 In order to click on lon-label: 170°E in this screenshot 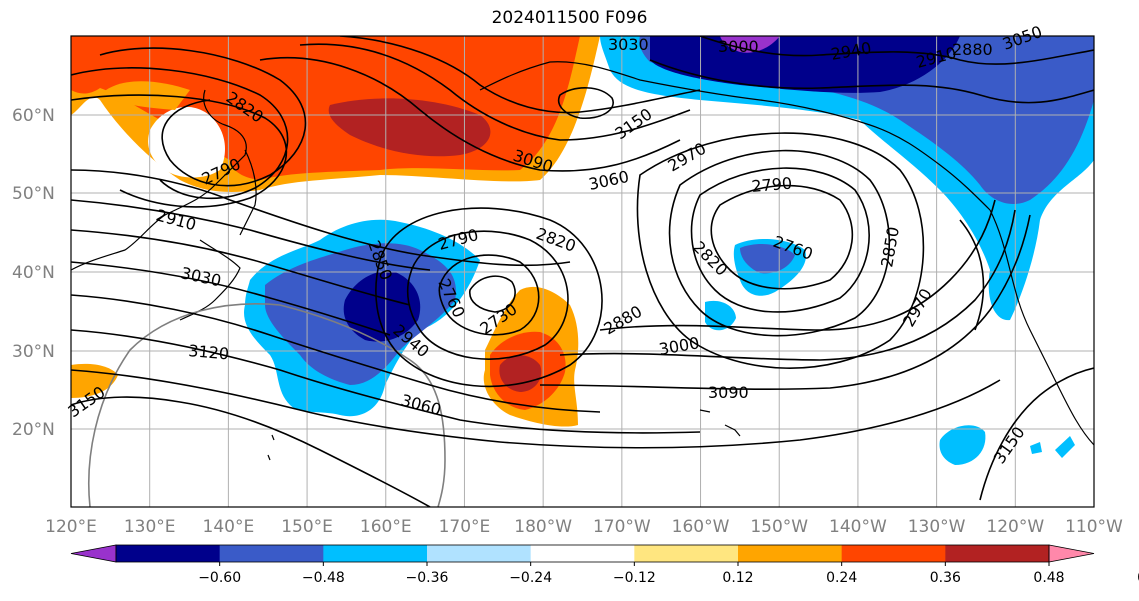, I will do `click(465, 527)`.